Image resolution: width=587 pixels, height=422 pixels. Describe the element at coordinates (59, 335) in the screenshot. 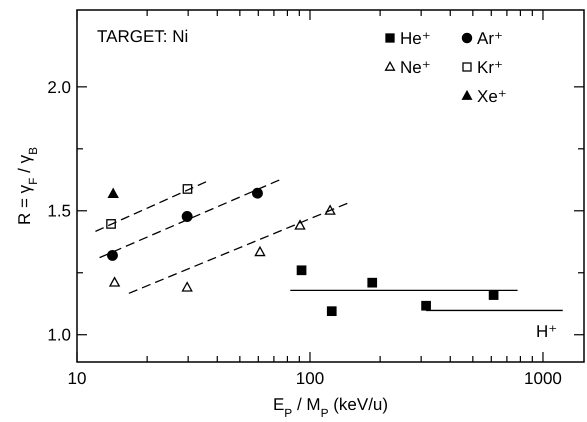

I see `y-tick-label: 1.0` at that location.